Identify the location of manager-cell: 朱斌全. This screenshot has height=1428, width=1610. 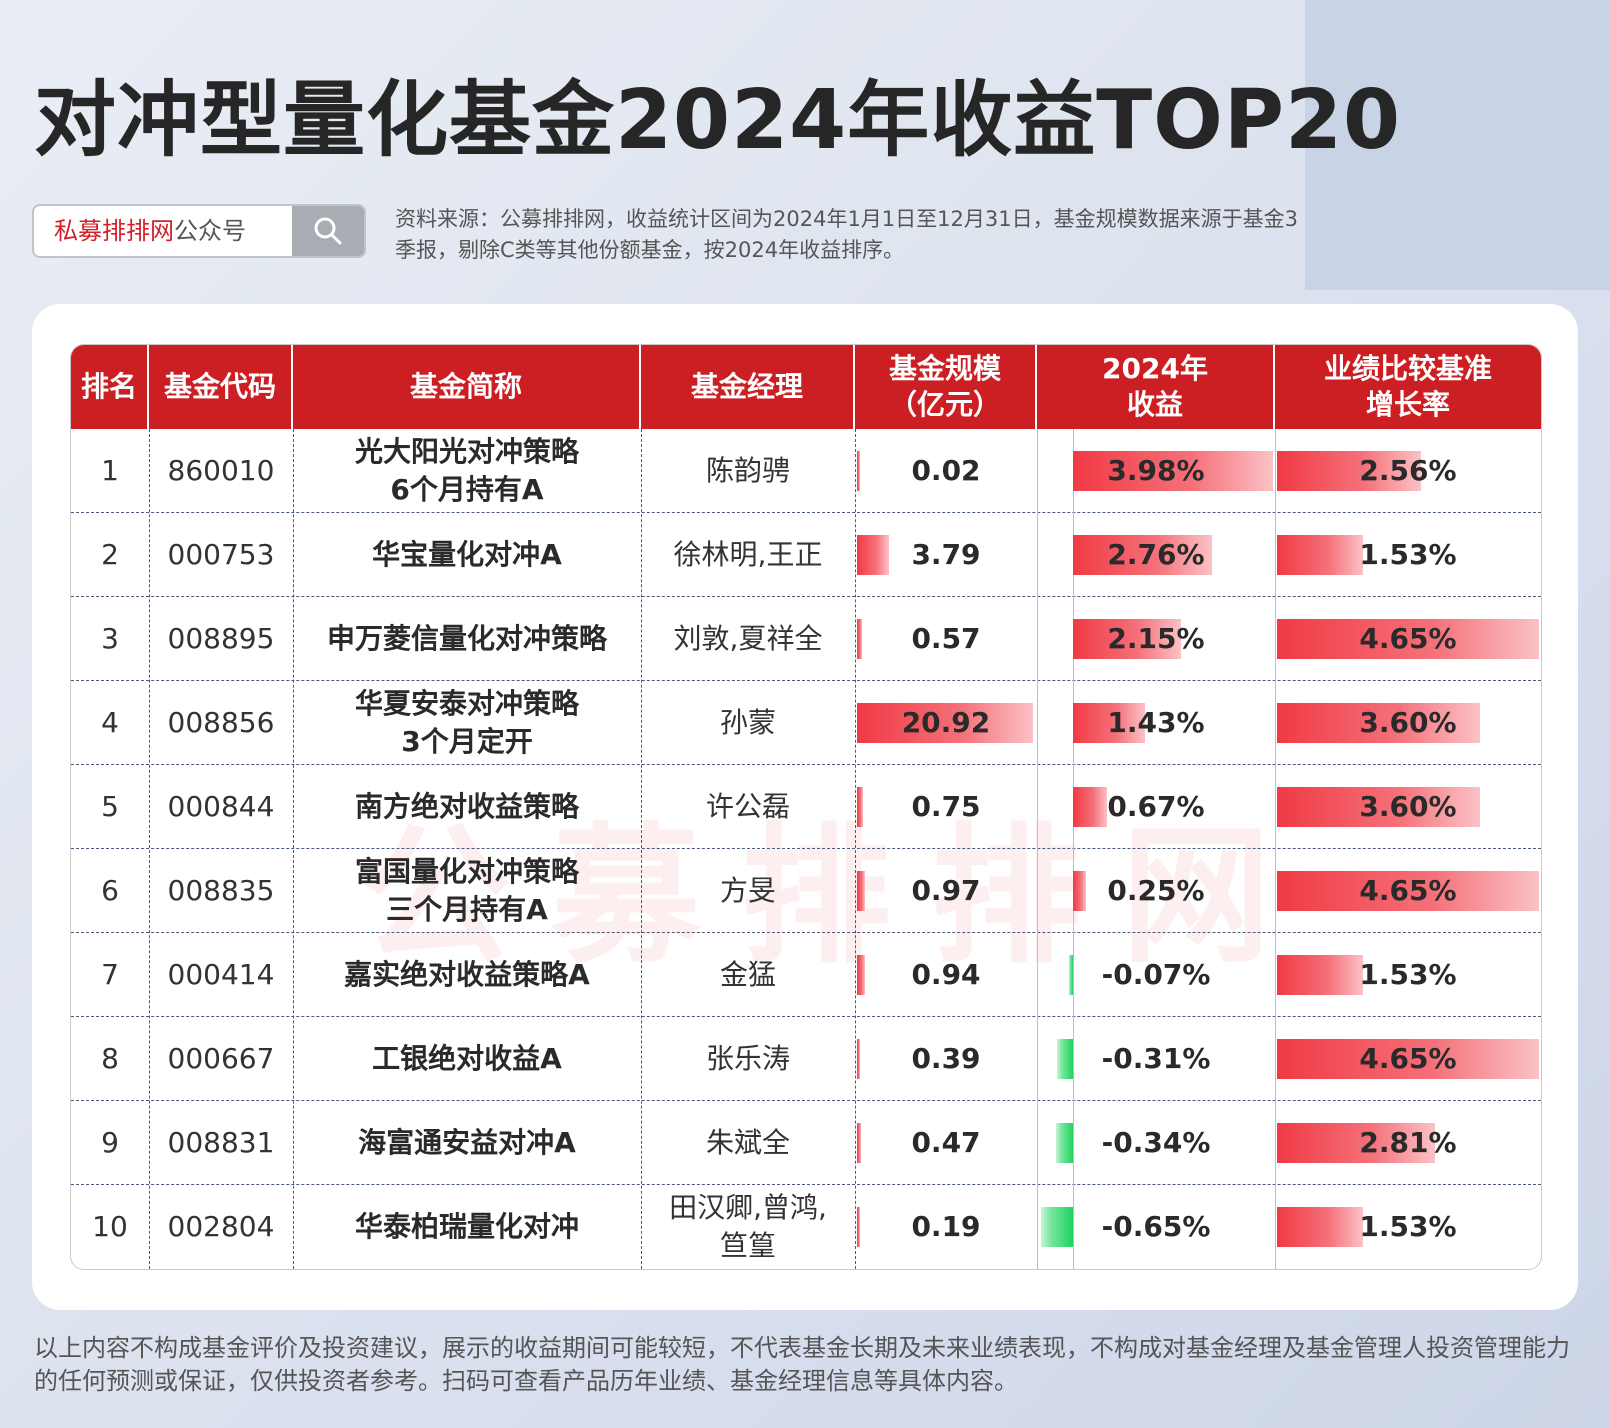
(747, 1142).